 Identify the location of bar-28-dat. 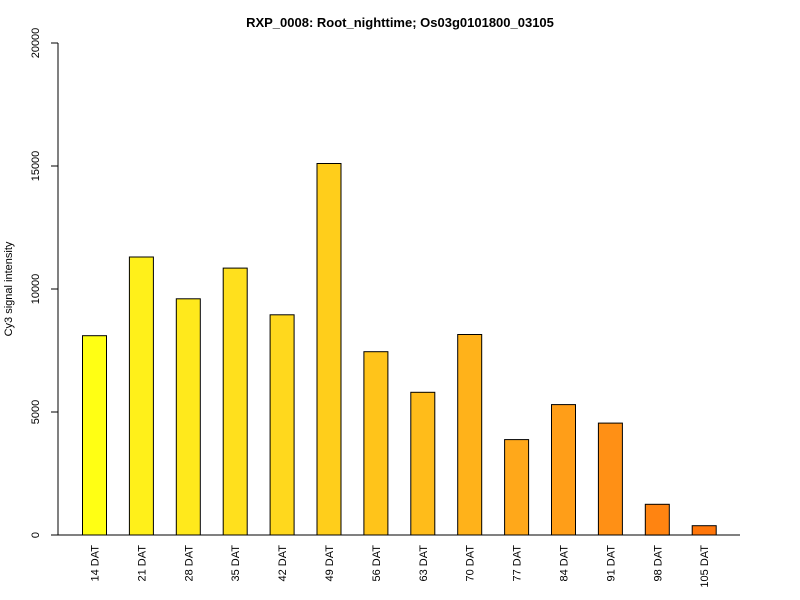
(188, 417).